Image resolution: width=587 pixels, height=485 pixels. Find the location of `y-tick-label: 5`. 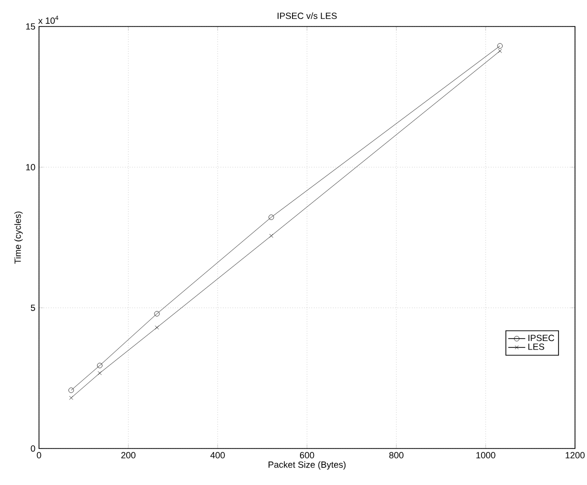

y-tick-label: 5 is located at coordinates (33, 307).